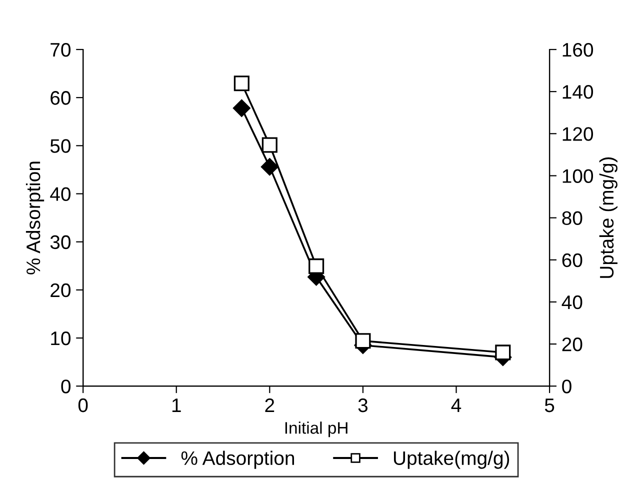 This screenshot has height=495, width=639. What do you see at coordinates (60, 98) in the screenshot?
I see `y-tick-label: 60` at bounding box center [60, 98].